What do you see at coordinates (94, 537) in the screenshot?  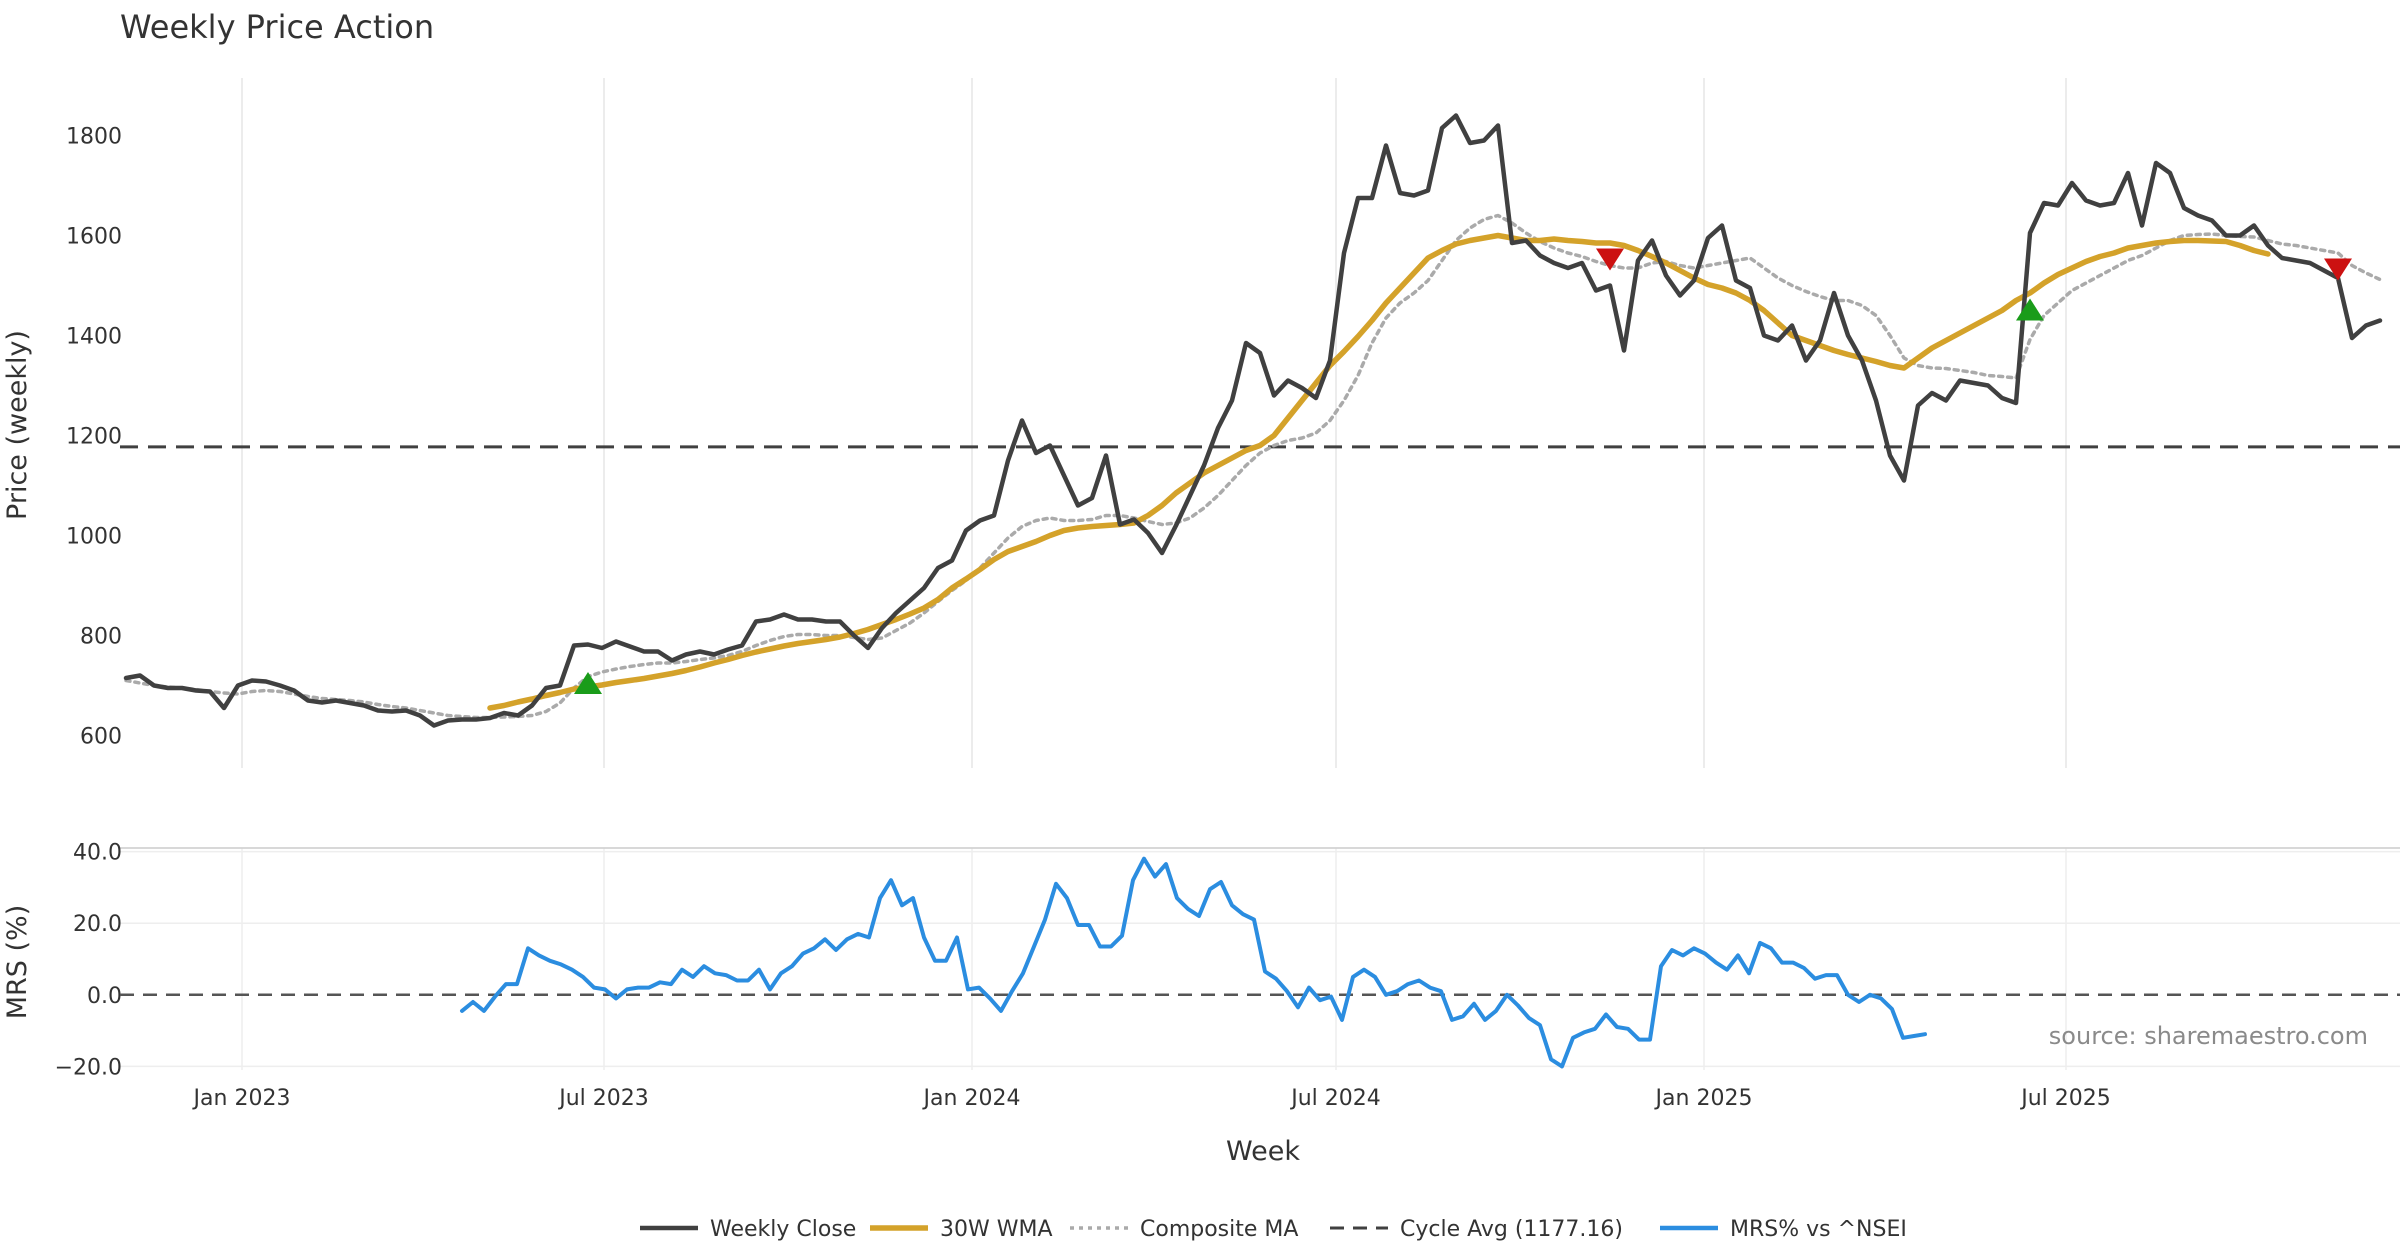 I see `price-y-tick-label: 1000` at bounding box center [94, 537].